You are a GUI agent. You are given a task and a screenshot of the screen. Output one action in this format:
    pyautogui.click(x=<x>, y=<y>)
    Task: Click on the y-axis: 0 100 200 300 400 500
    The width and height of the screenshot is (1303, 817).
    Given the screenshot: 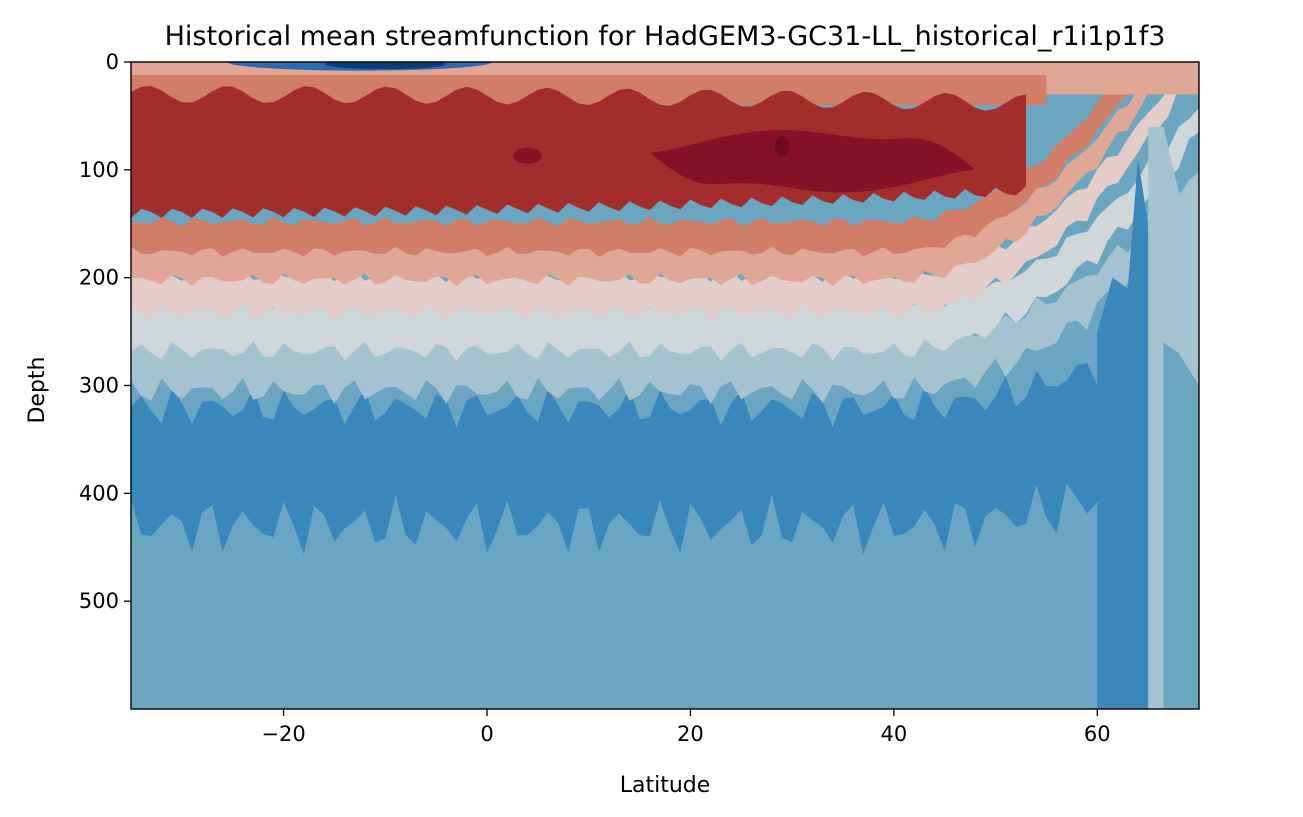 What is the action you would take?
    pyautogui.click(x=105, y=331)
    